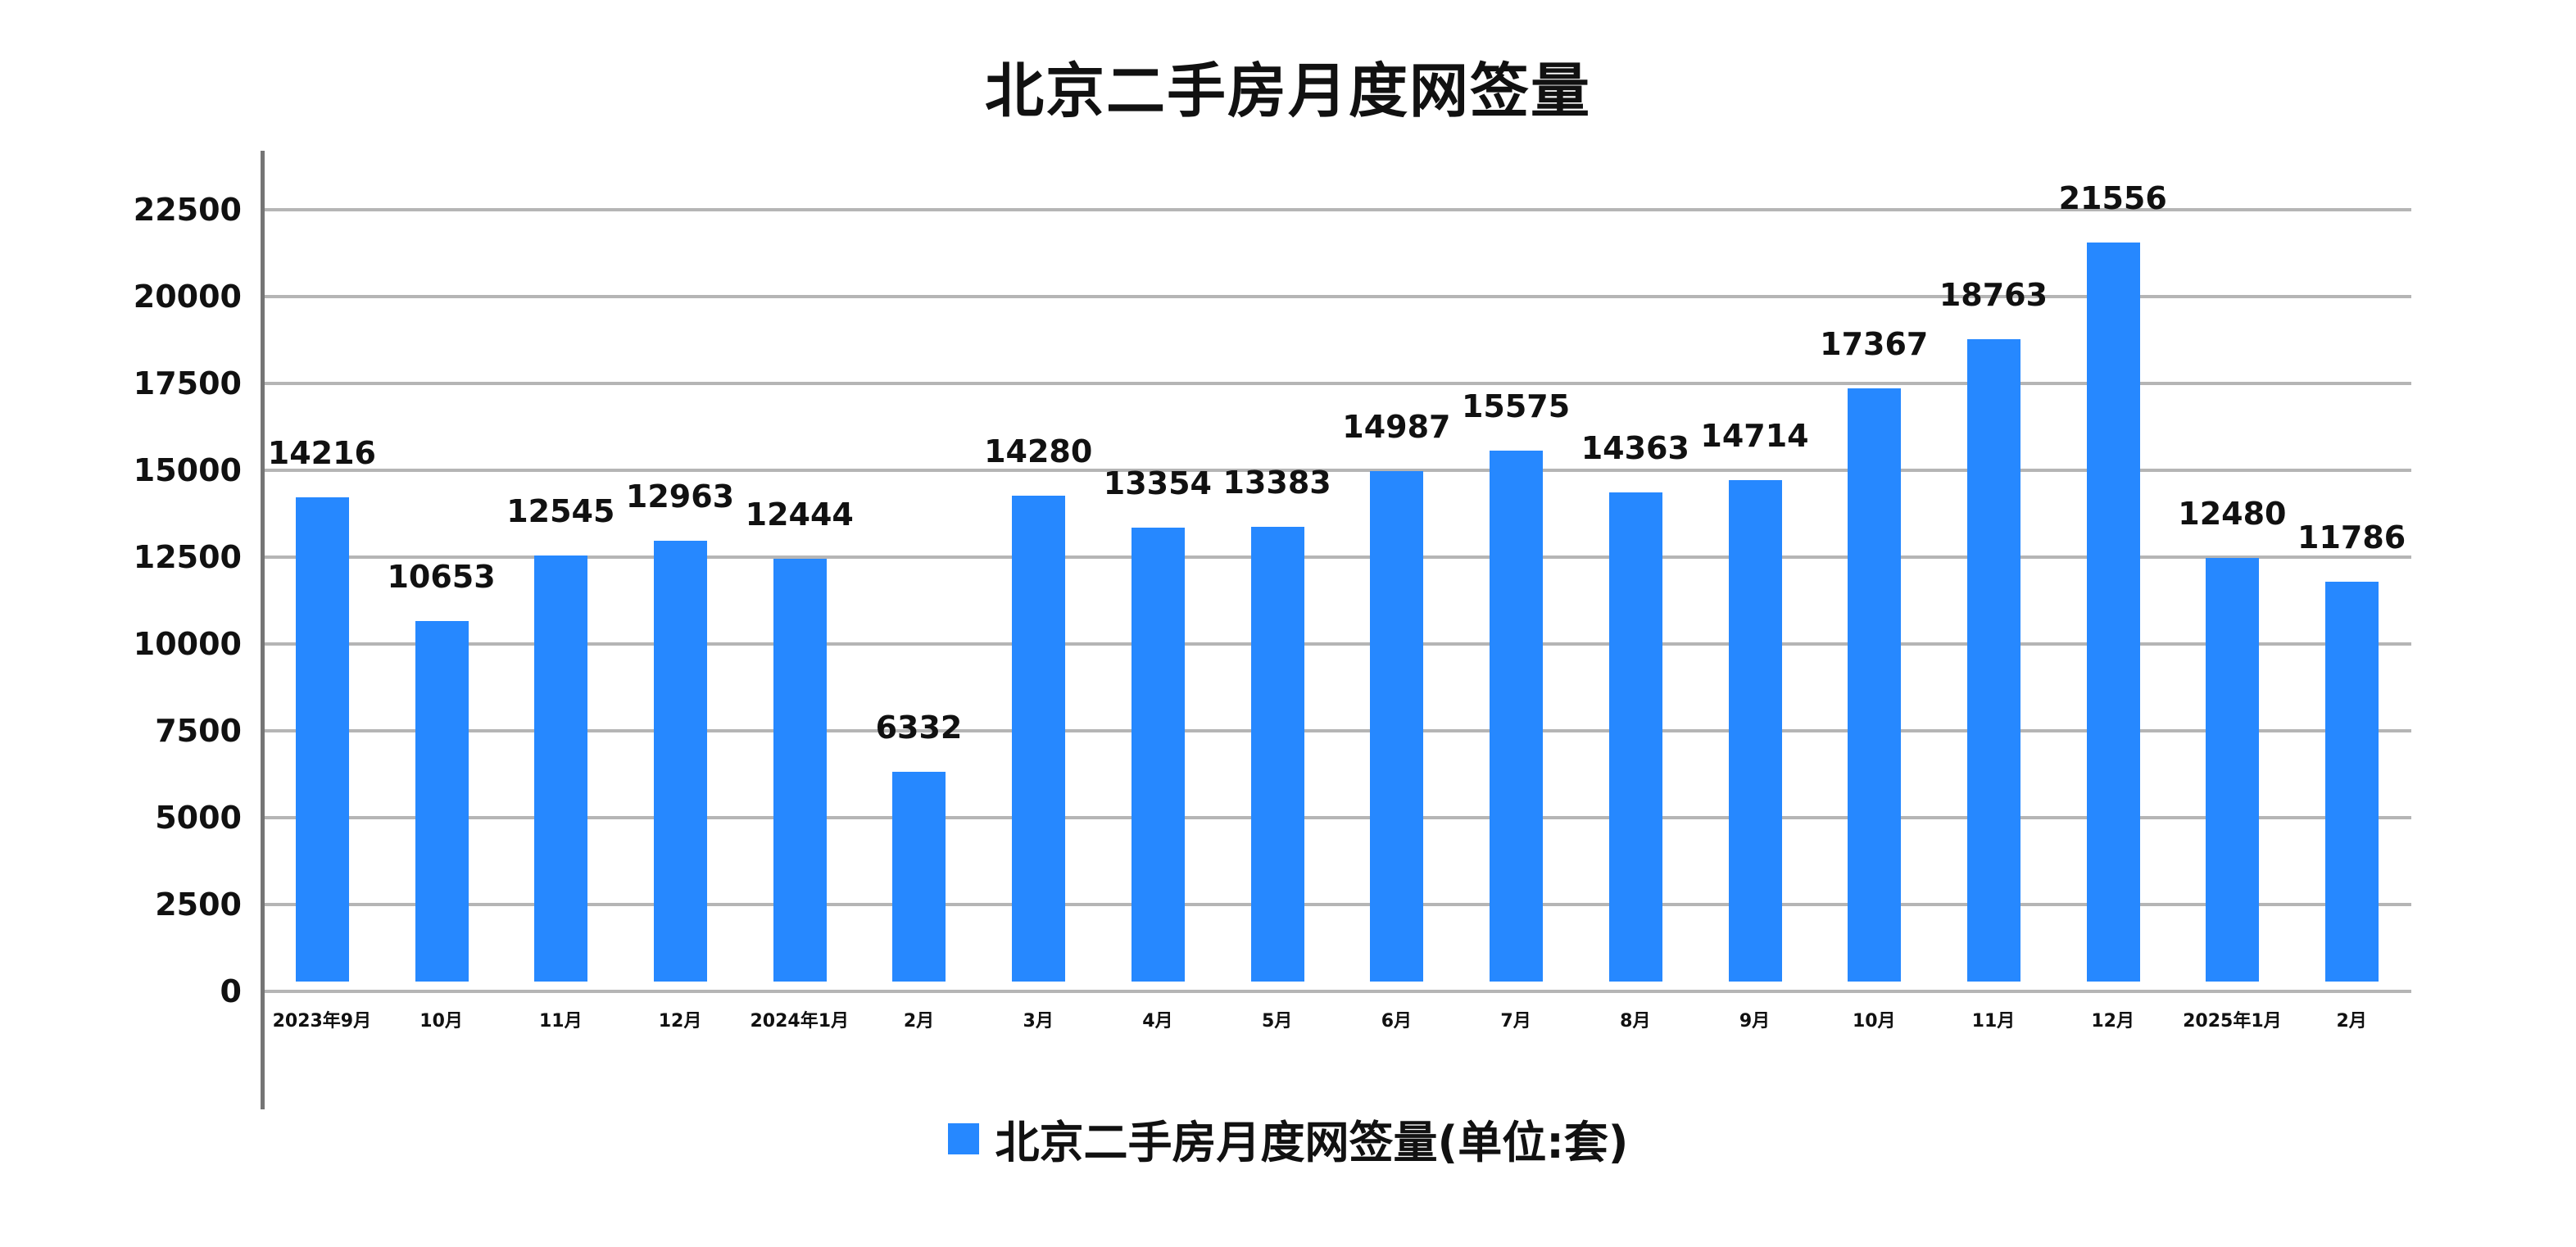 The height and width of the screenshot is (1247, 2576). Describe the element at coordinates (799, 515) in the screenshot. I see `data-label: 12444` at that location.